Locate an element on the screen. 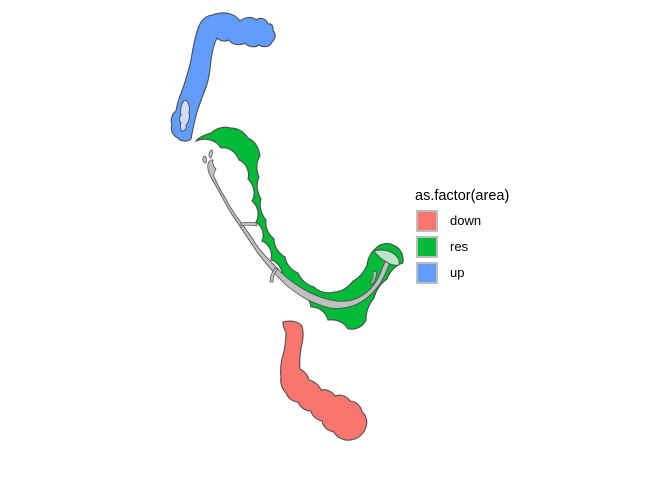 The image size is (672, 480). map-river-branch-mid is located at coordinates (249, 224).